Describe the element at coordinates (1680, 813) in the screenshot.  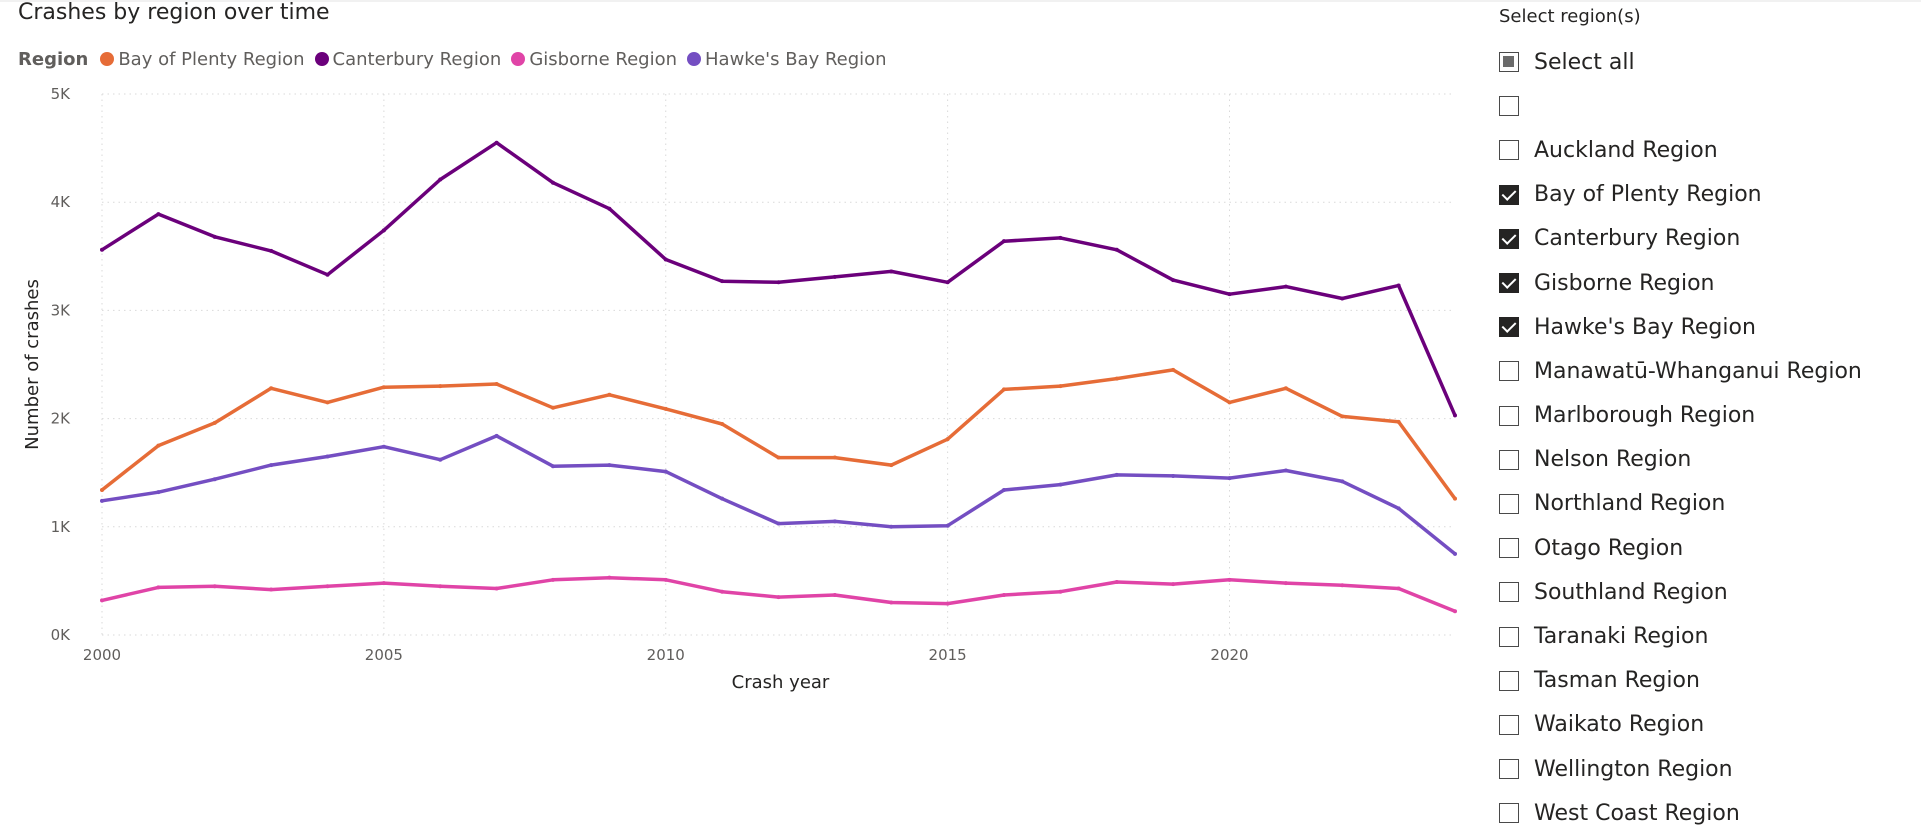
I see `slicer-item: West Coast Region` at that location.